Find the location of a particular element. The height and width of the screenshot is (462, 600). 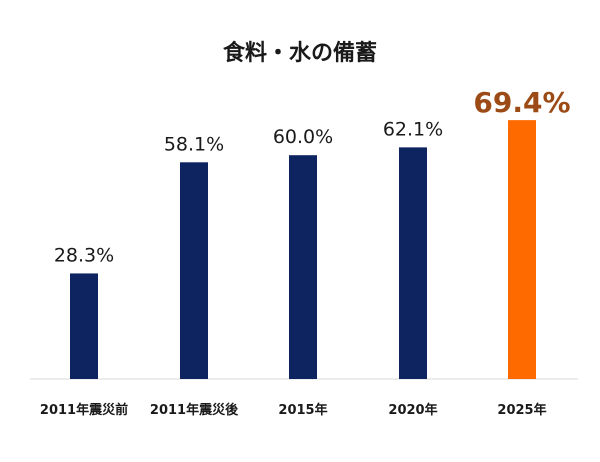

x-tick-label: 2011年震災前 is located at coordinates (84, 410).